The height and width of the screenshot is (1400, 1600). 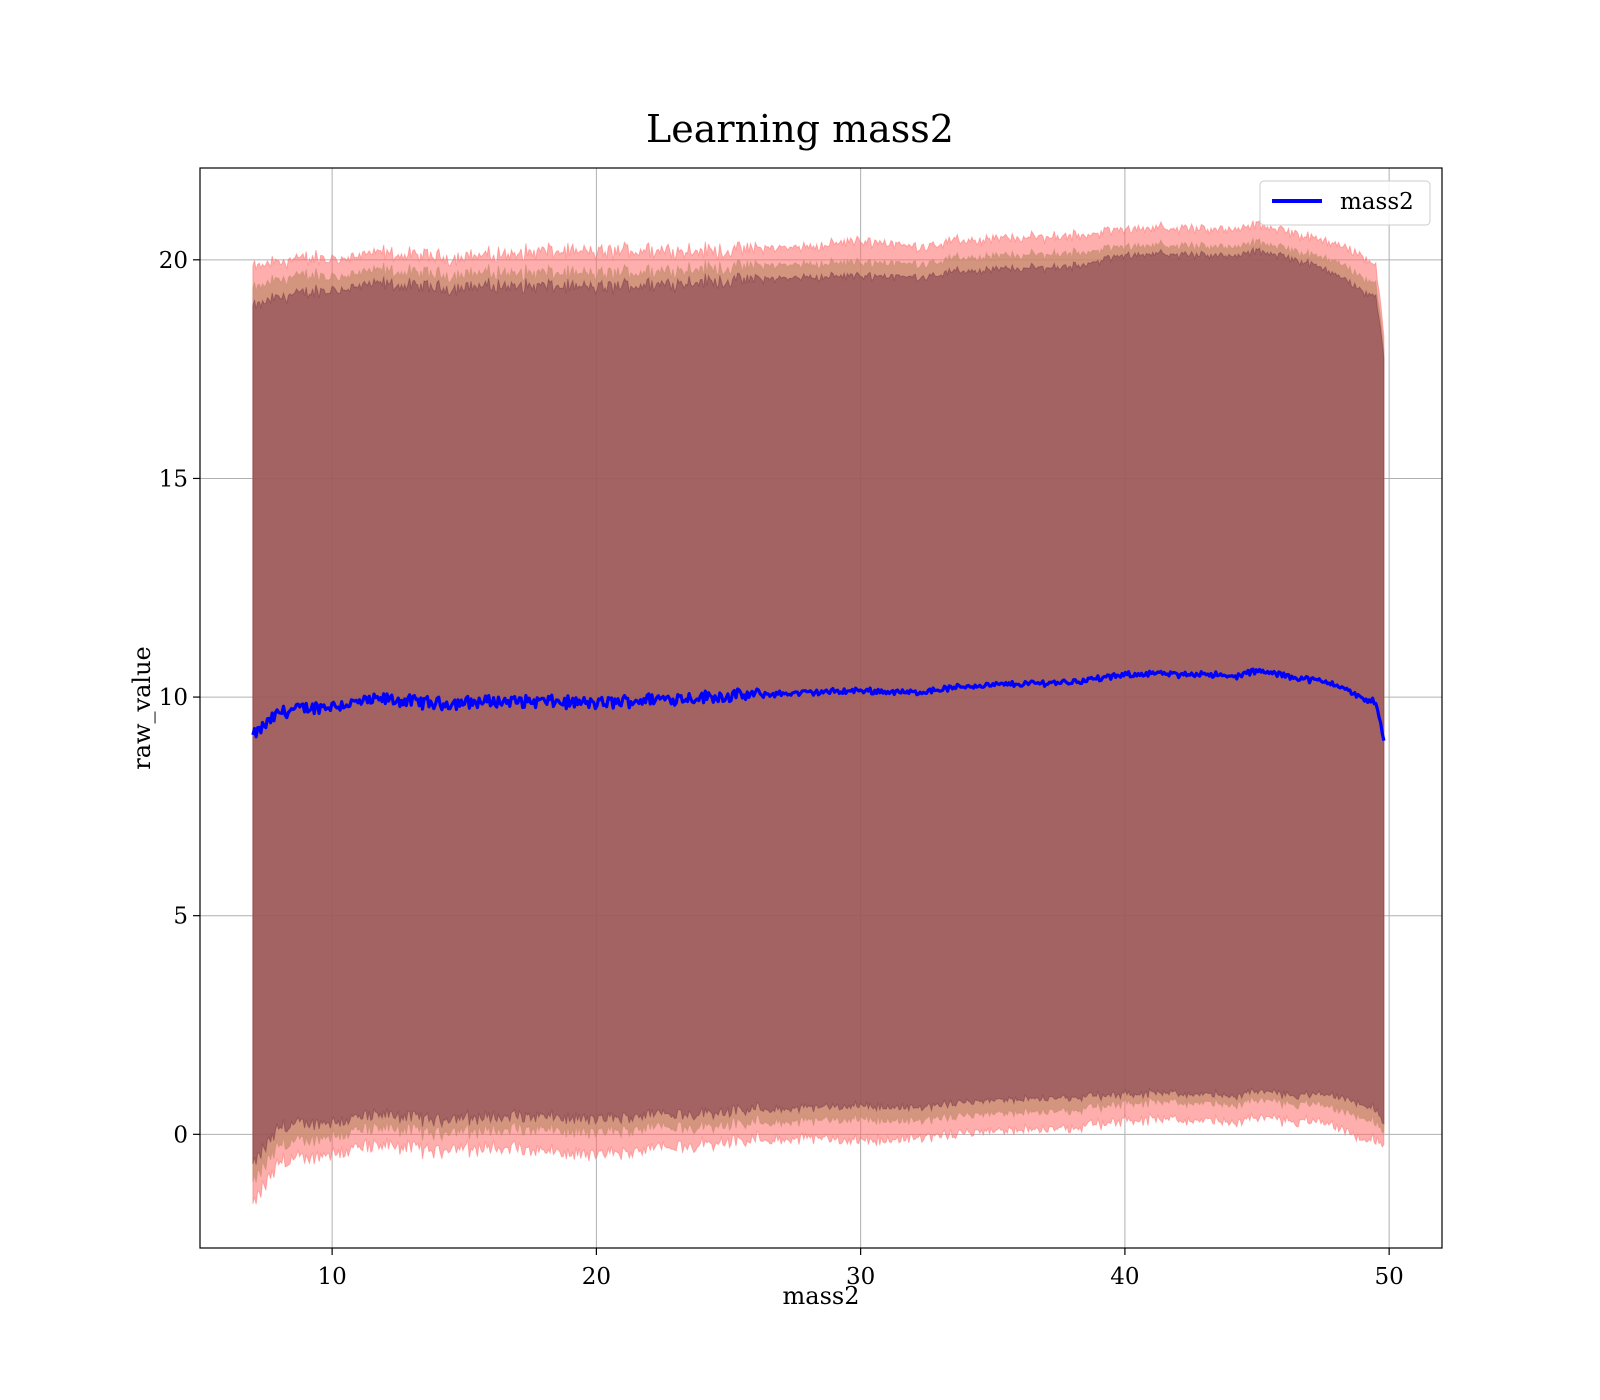 I want to click on x-tick-label: 40, so click(x=1124, y=1277).